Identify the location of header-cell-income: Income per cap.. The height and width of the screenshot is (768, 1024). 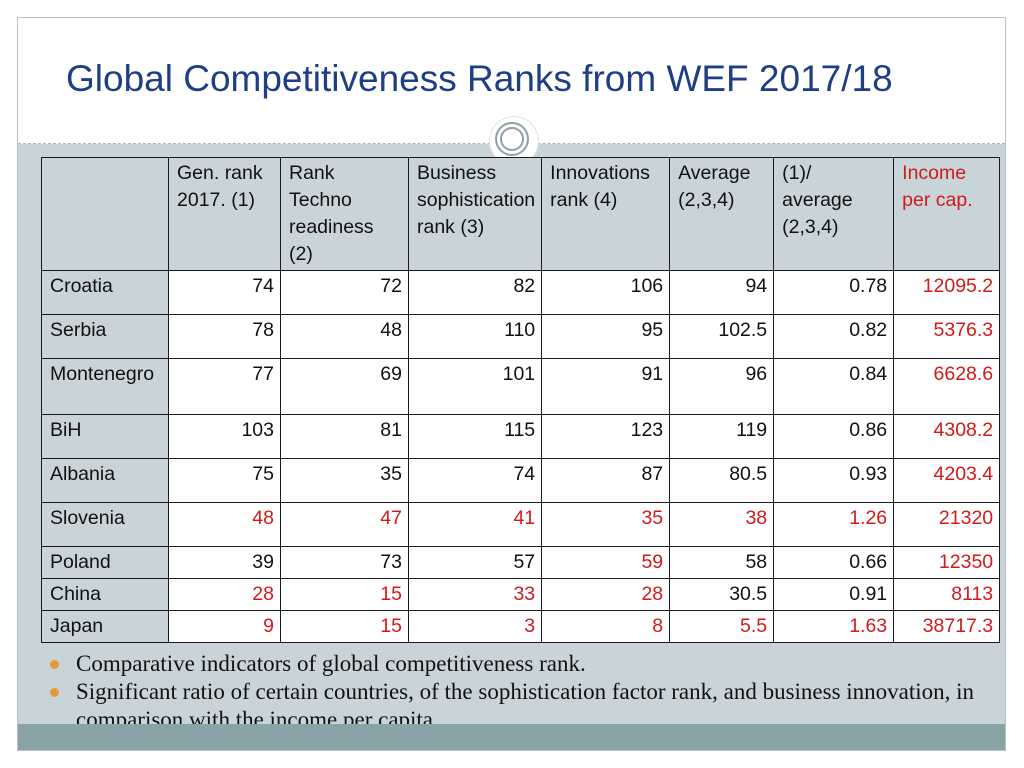
(947, 214).